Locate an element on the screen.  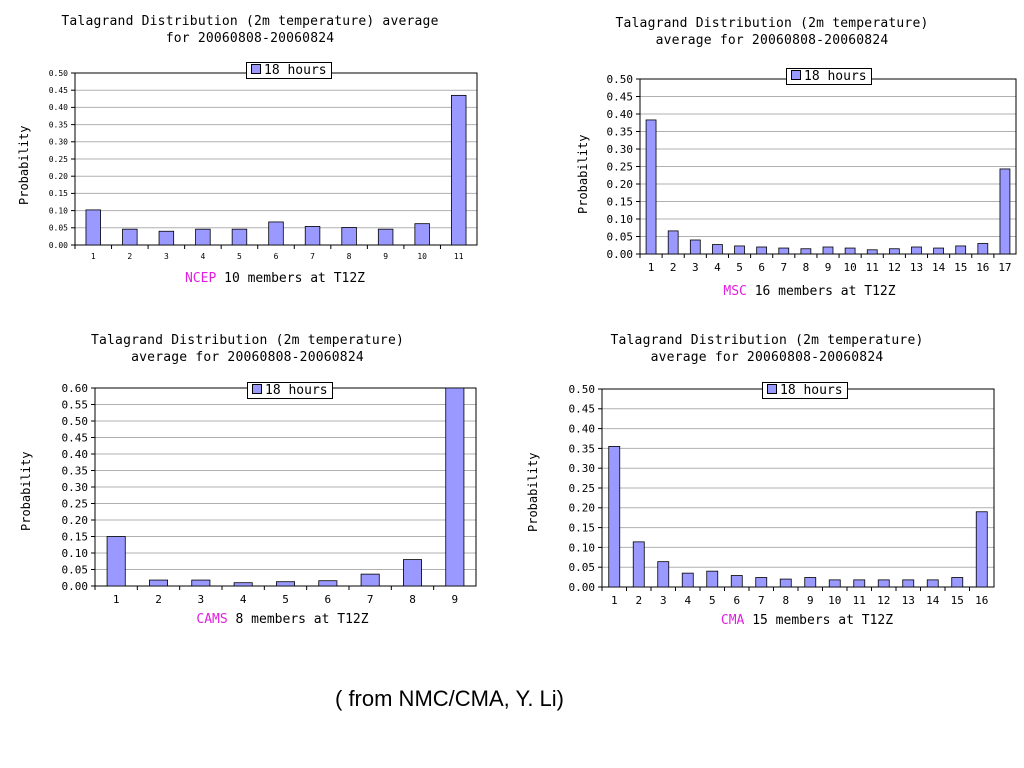
source-credit: ( from NMC/CMA, Y. Li) is located at coordinates (449, 698).